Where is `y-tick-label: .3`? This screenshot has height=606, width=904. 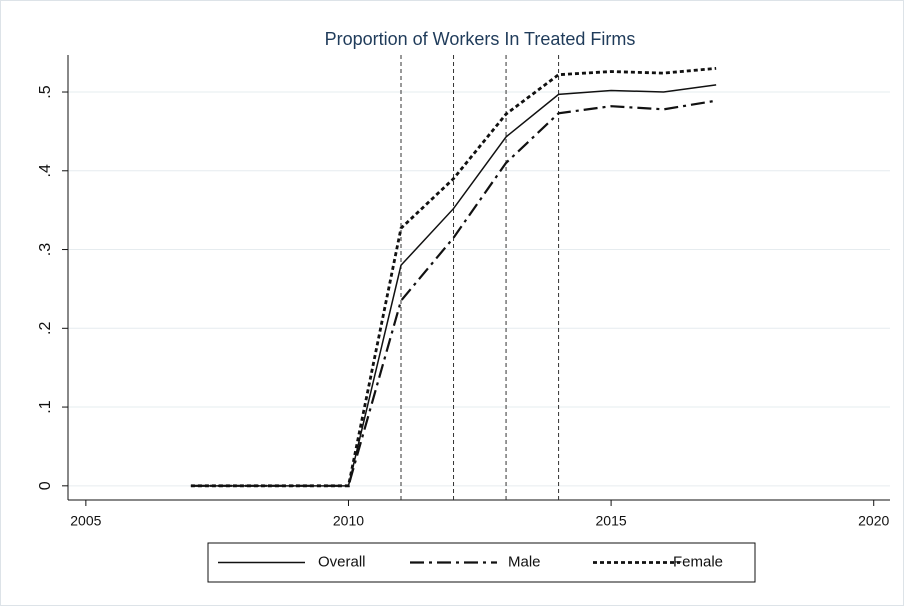
y-tick-label: .3 is located at coordinates (45, 249).